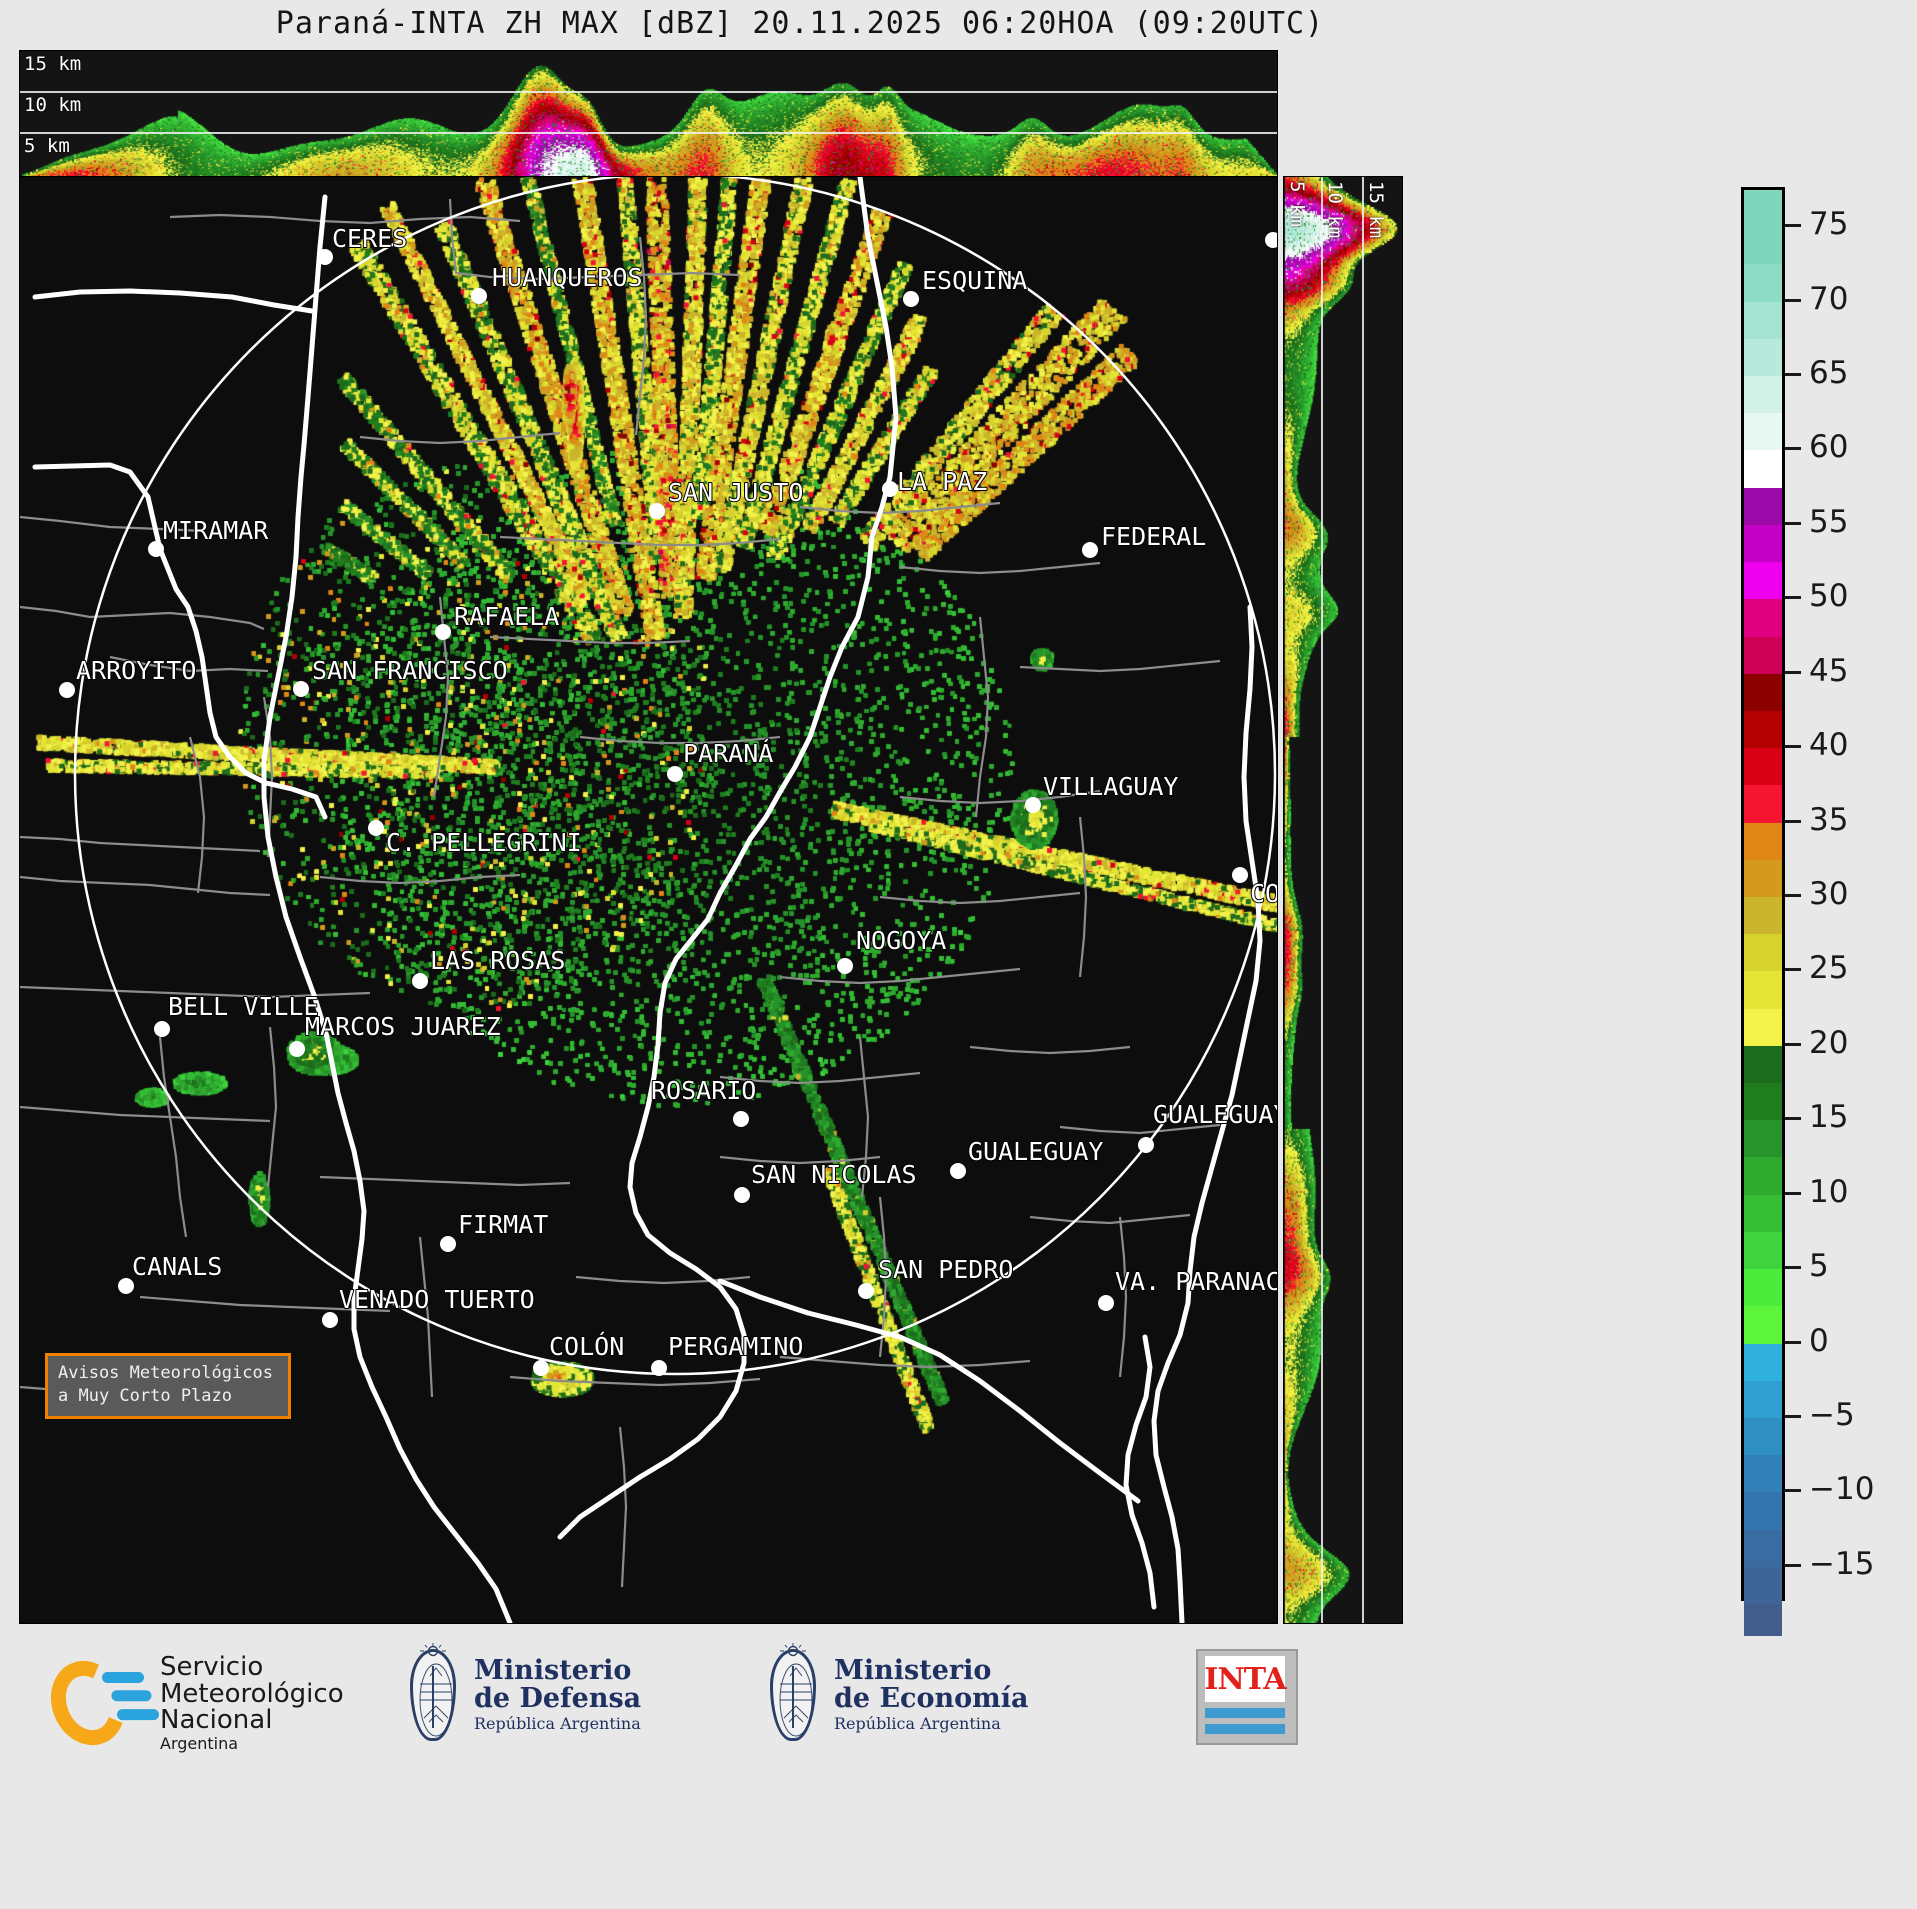 The width and height of the screenshot is (1917, 1909). What do you see at coordinates (935, 481) in the screenshot?
I see `city-marker: LA PAZ` at bounding box center [935, 481].